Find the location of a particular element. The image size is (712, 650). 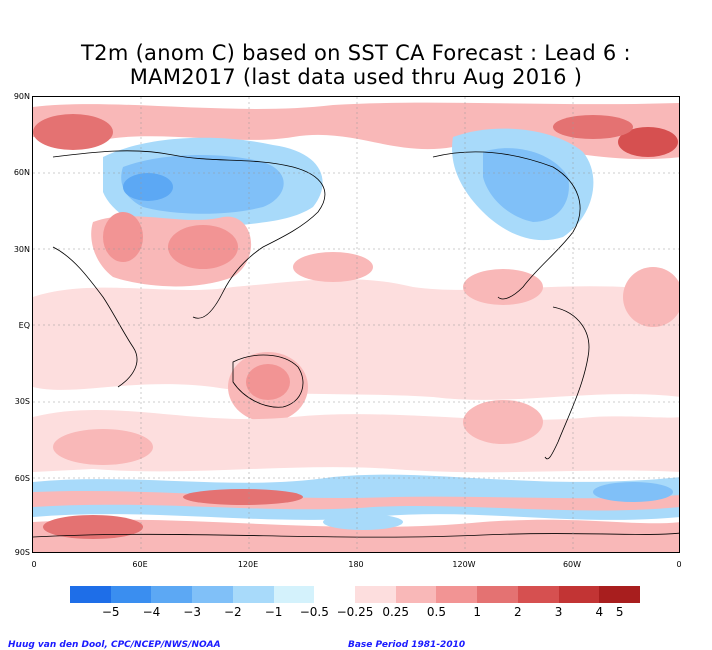

color-bar is located at coordinates (355, 594).